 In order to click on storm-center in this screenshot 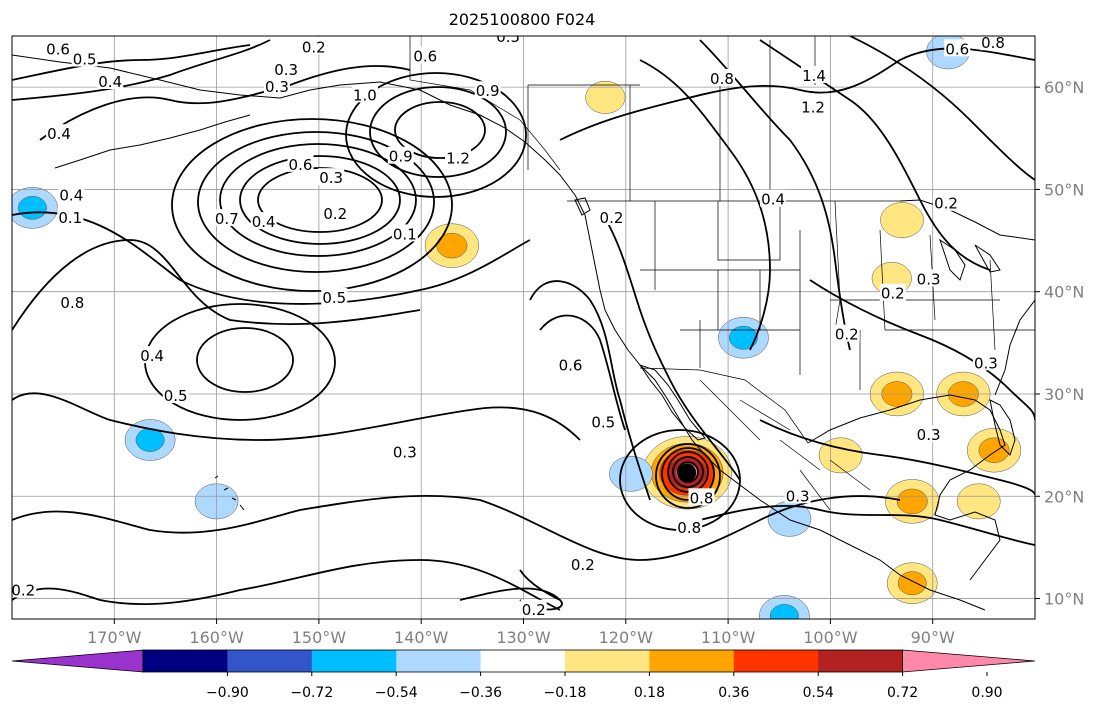, I will do `click(687, 472)`.